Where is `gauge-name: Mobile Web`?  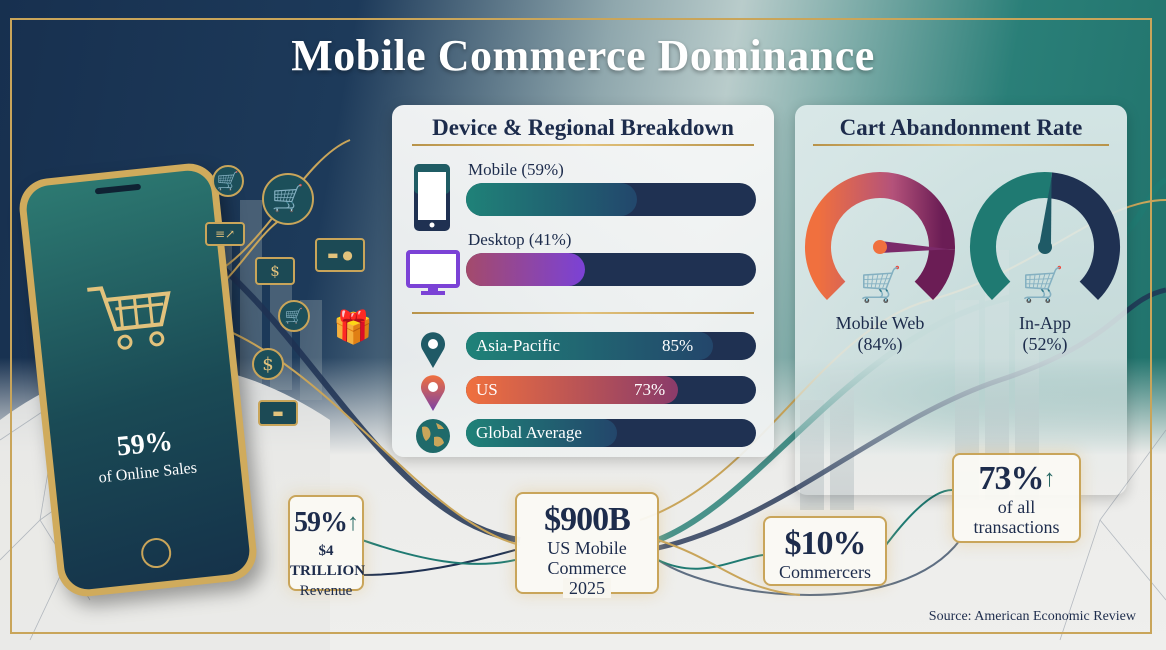 gauge-name: Mobile Web is located at coordinates (880, 323).